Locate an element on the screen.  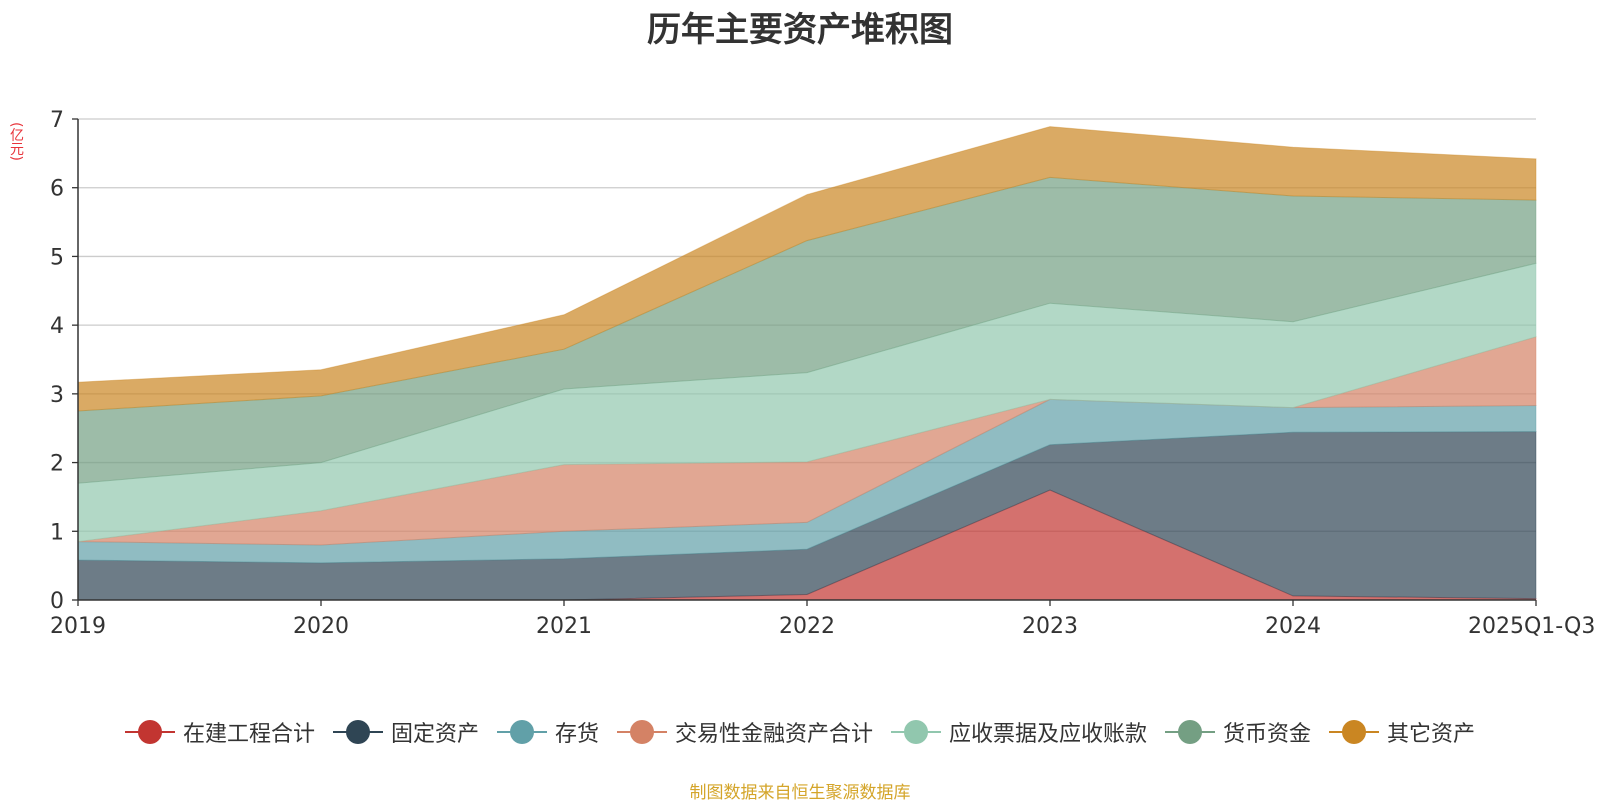
y-tick-label: 6 is located at coordinates (57, 189).